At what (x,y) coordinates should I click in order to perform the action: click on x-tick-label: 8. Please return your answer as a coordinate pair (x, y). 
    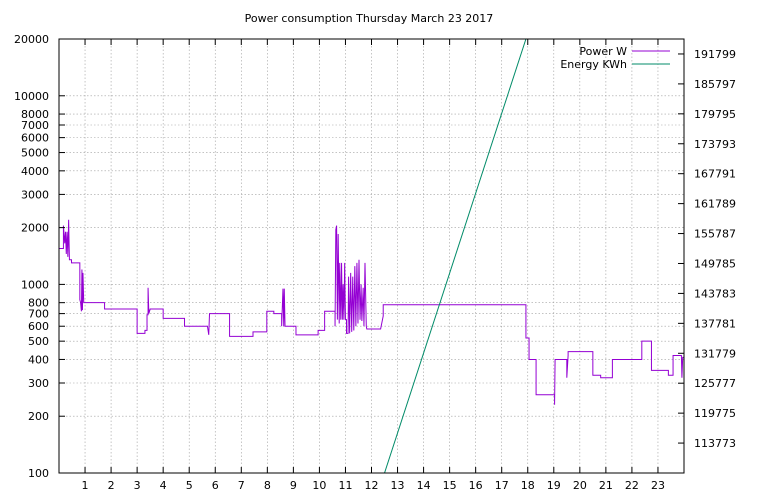
    Looking at the image, I should click on (267, 485).